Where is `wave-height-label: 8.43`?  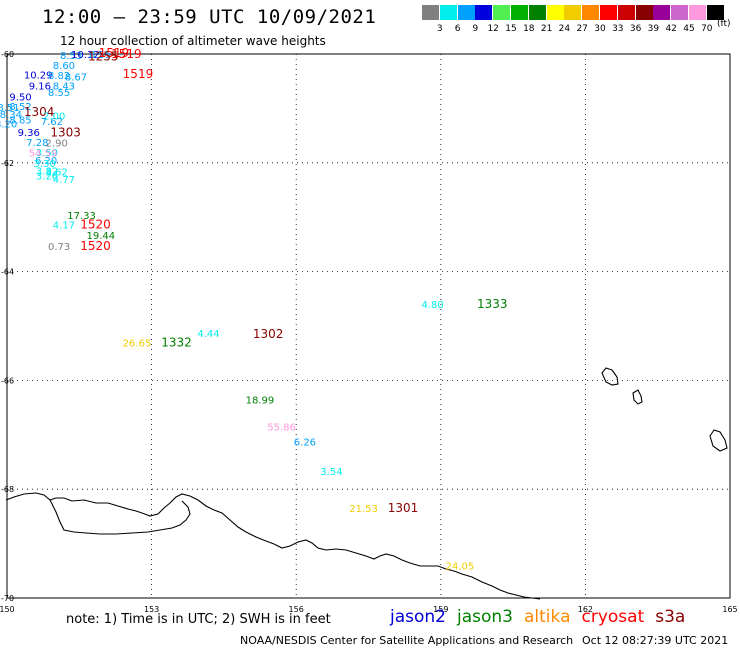
wave-height-label: 8.43 is located at coordinates (64, 87).